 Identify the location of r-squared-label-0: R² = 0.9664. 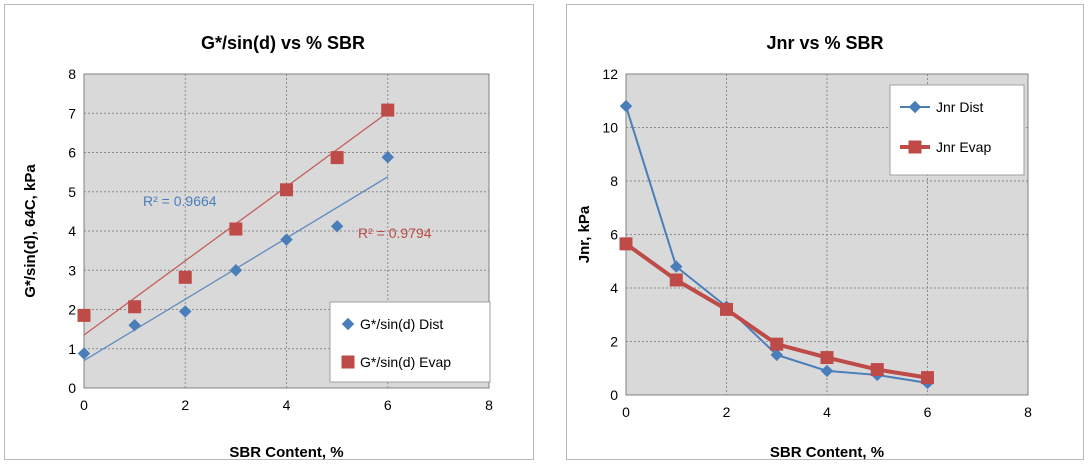
(180, 201).